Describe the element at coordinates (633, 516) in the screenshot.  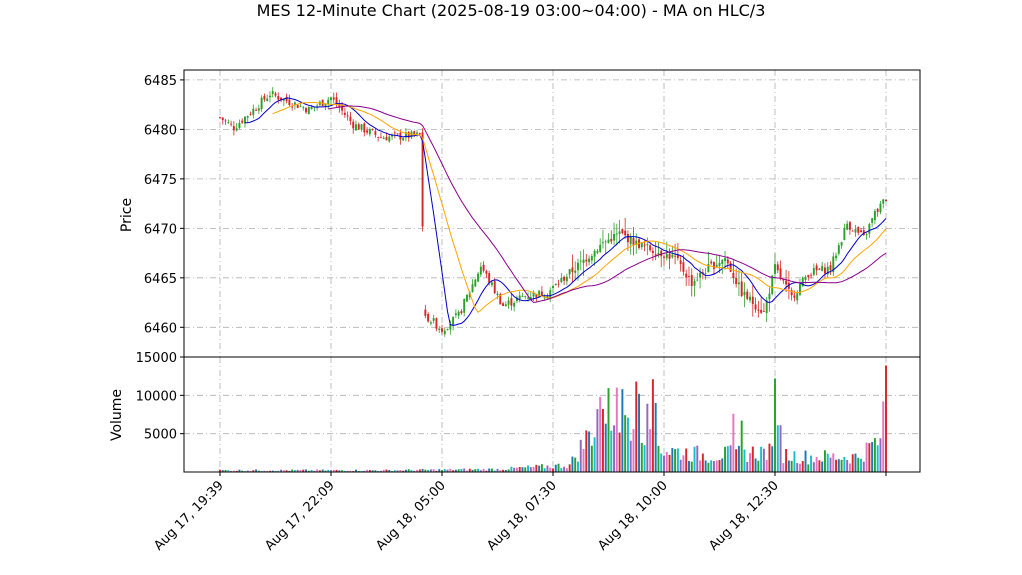
I see `x-tick-label: Aug 18, 10:00` at that location.